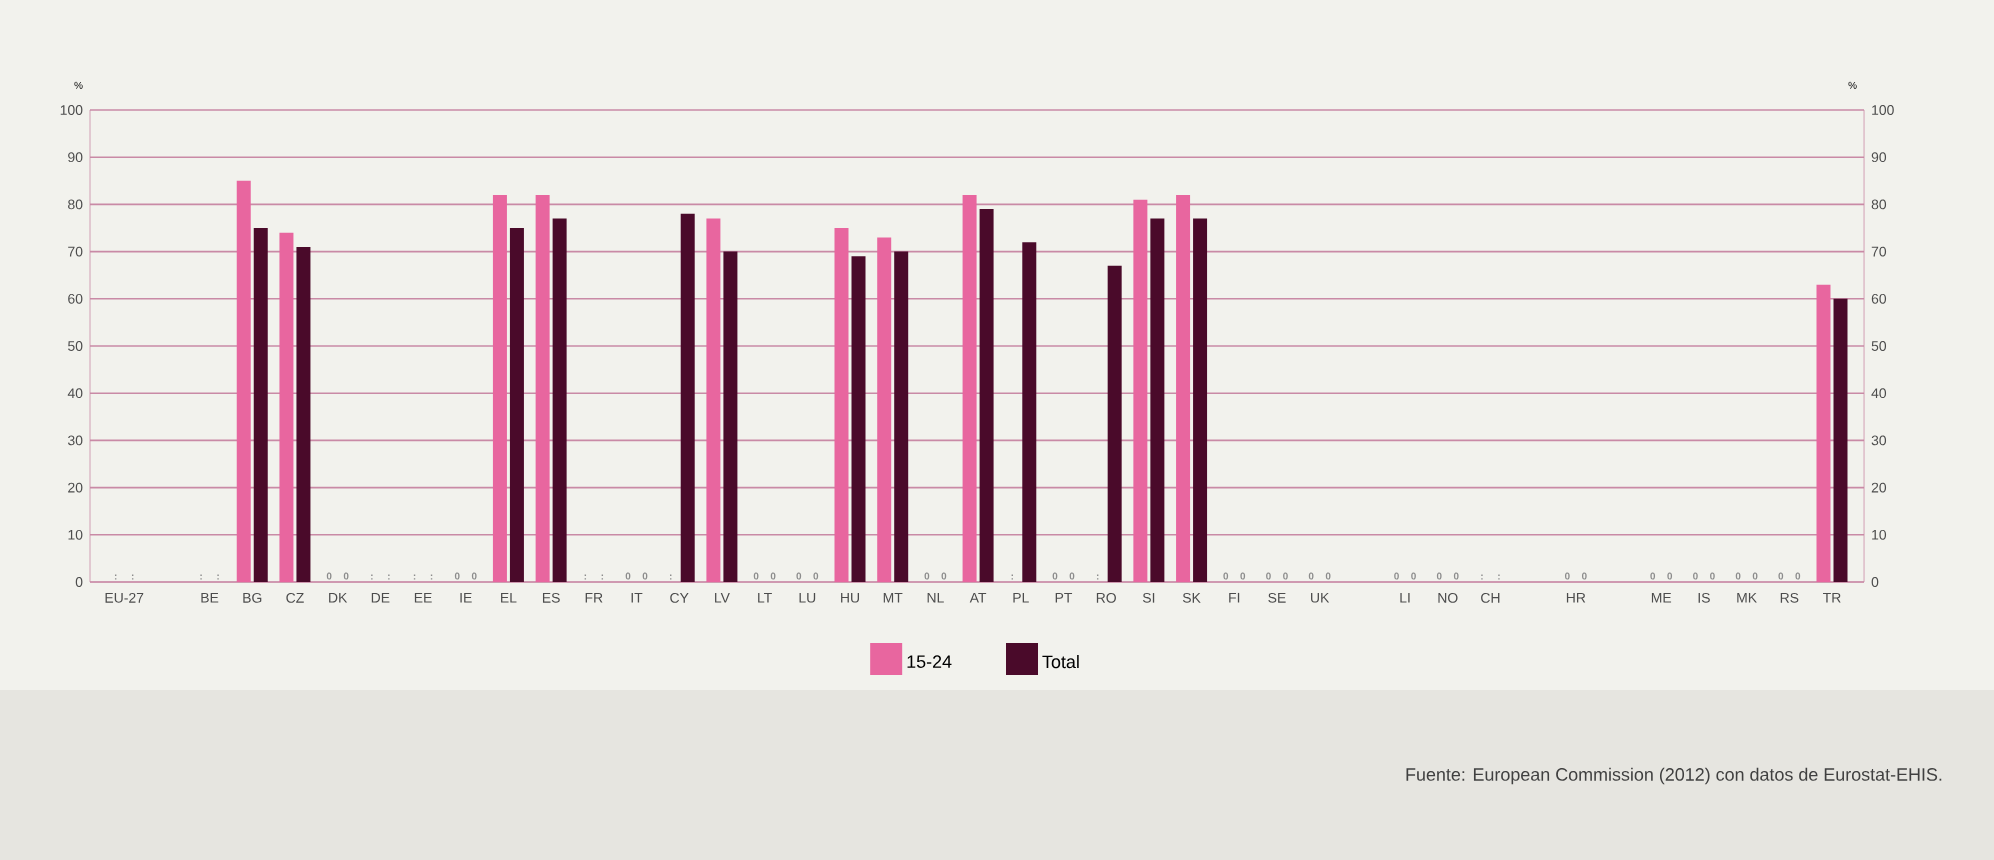 Image resolution: width=1994 pixels, height=860 pixels. What do you see at coordinates (929, 661) in the screenshot?
I see `legend-label: 15-24` at bounding box center [929, 661].